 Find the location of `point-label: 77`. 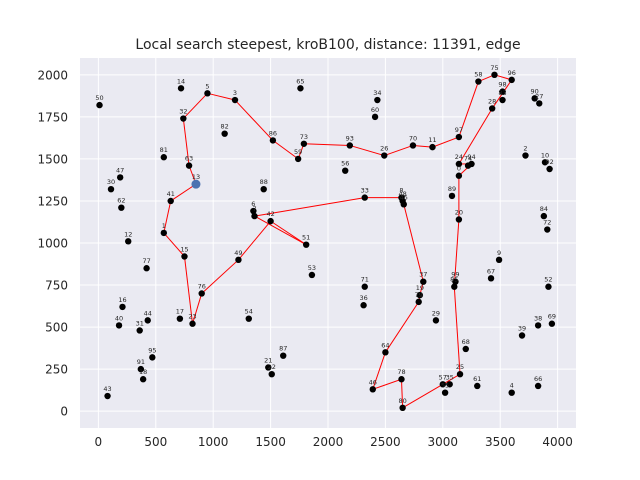

point-label: 77 is located at coordinates (146, 261).